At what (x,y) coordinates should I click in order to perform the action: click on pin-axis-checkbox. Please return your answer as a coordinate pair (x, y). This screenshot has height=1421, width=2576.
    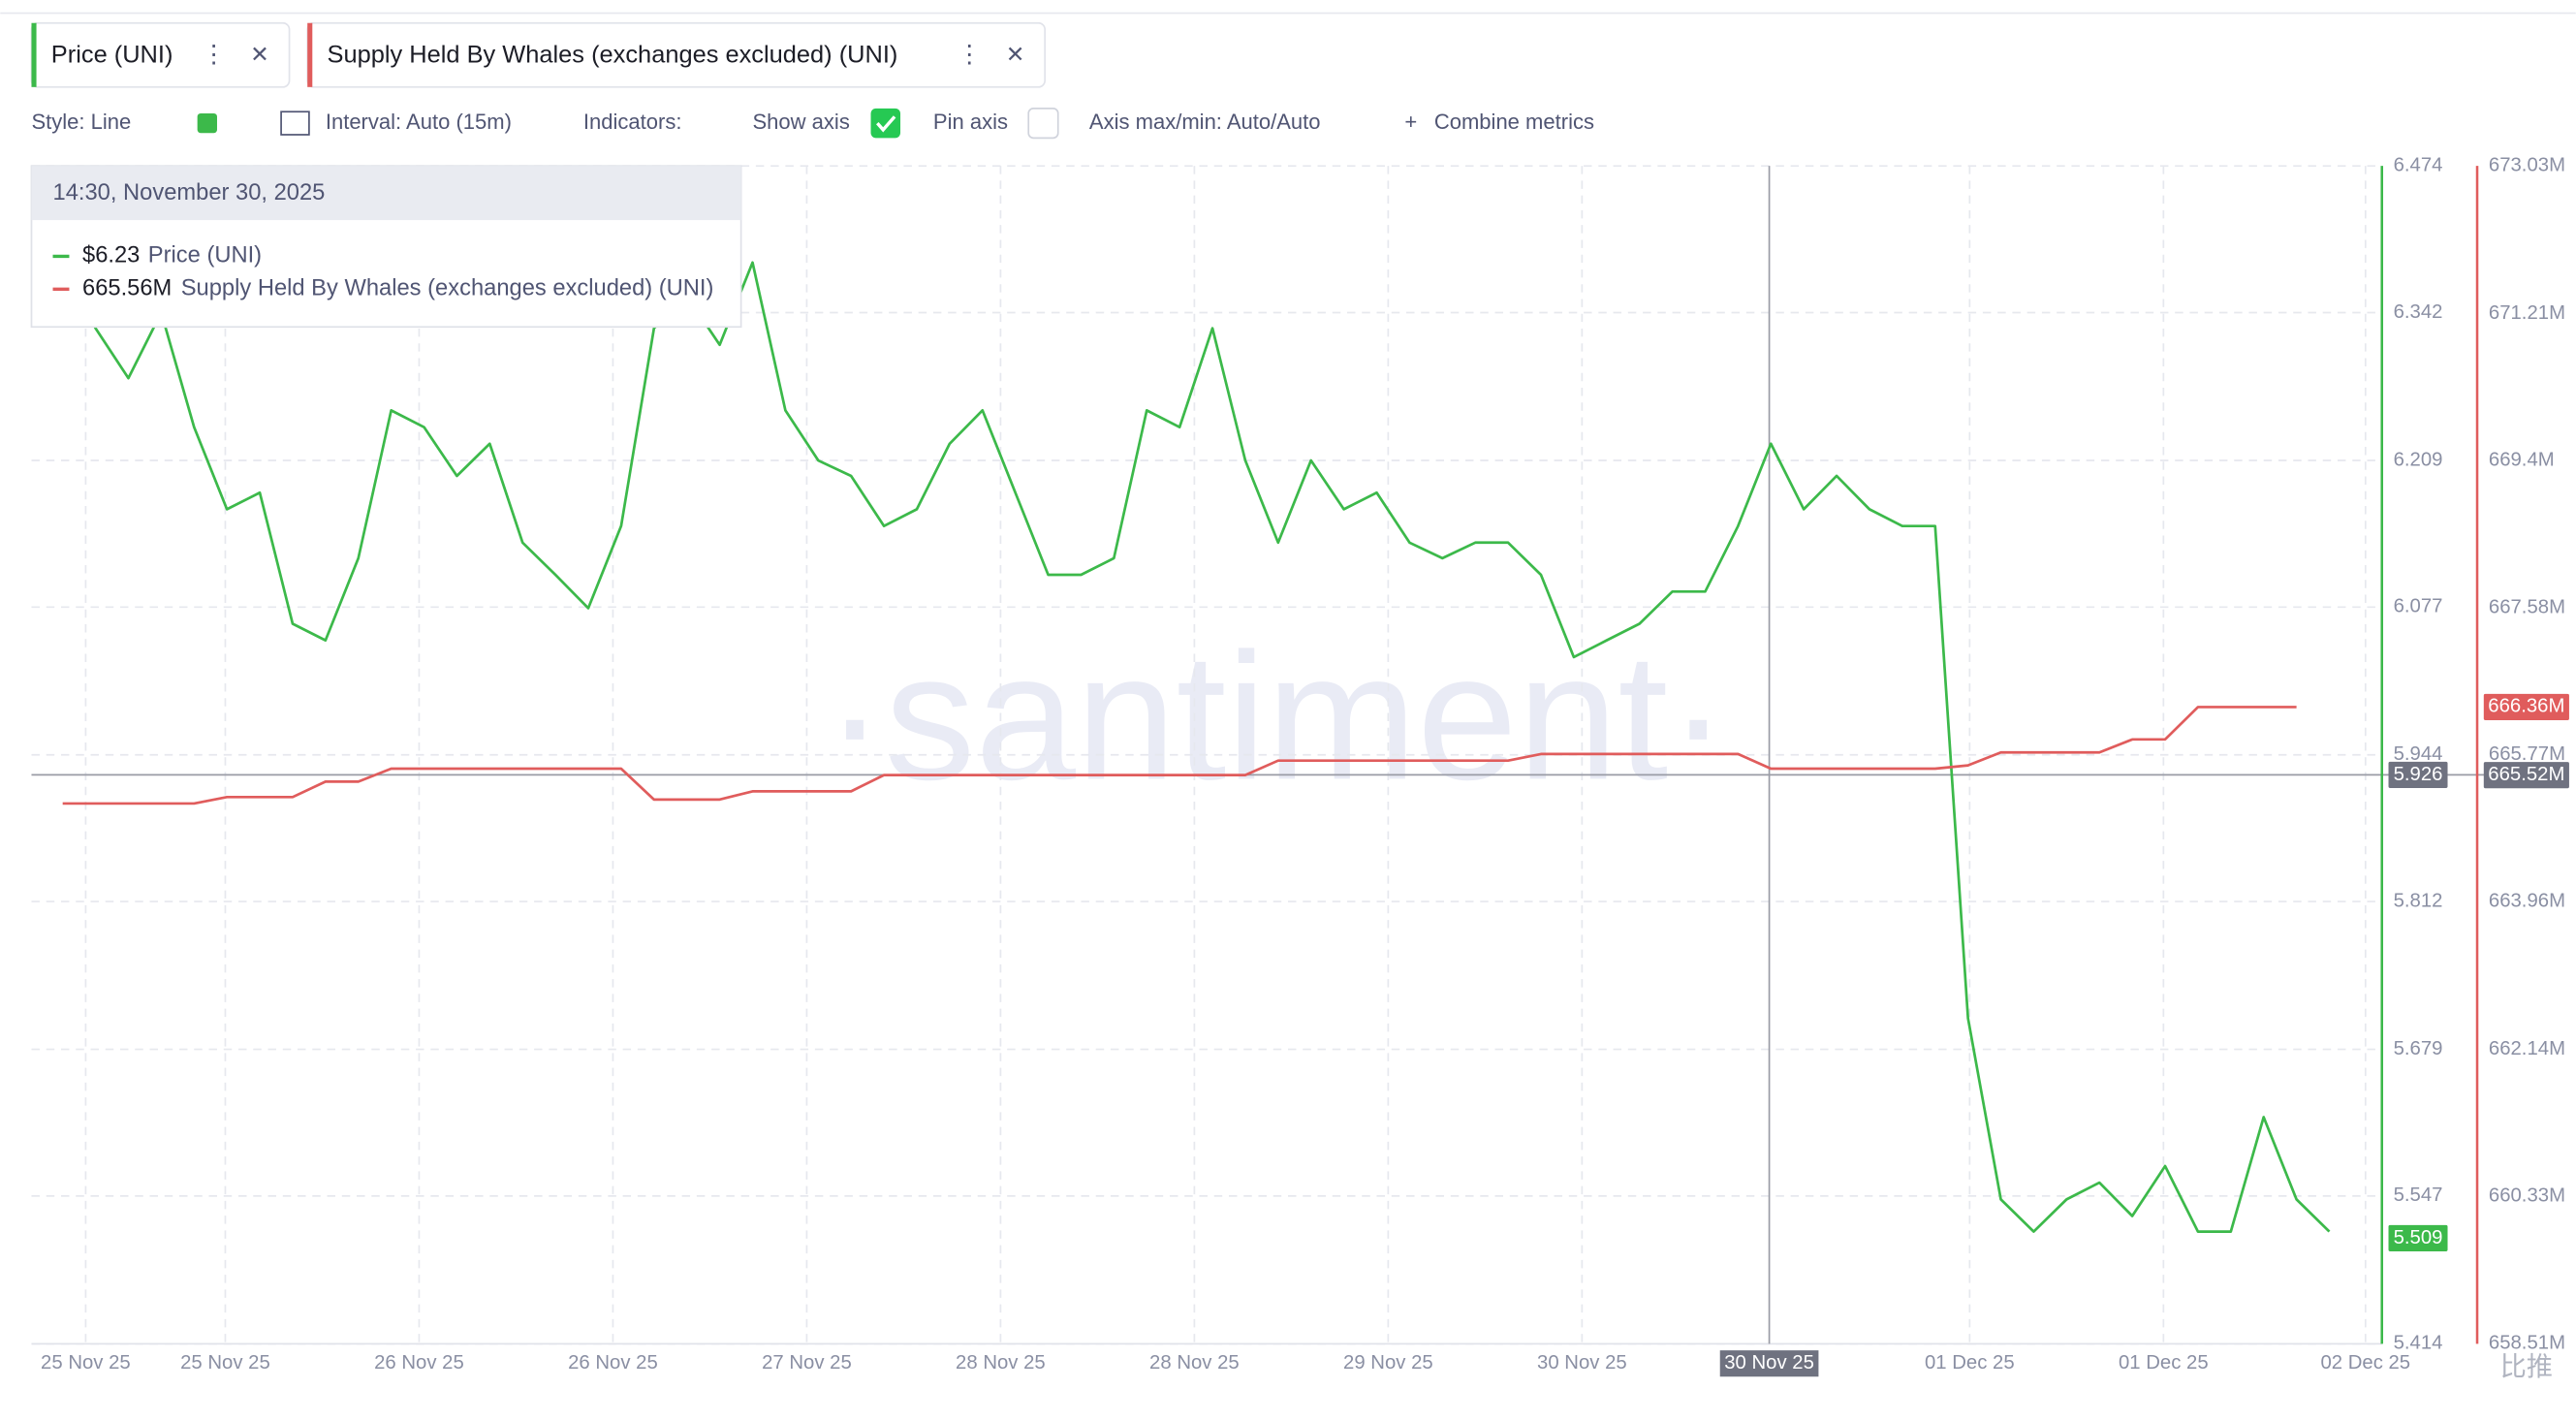
    Looking at the image, I should click on (1043, 124).